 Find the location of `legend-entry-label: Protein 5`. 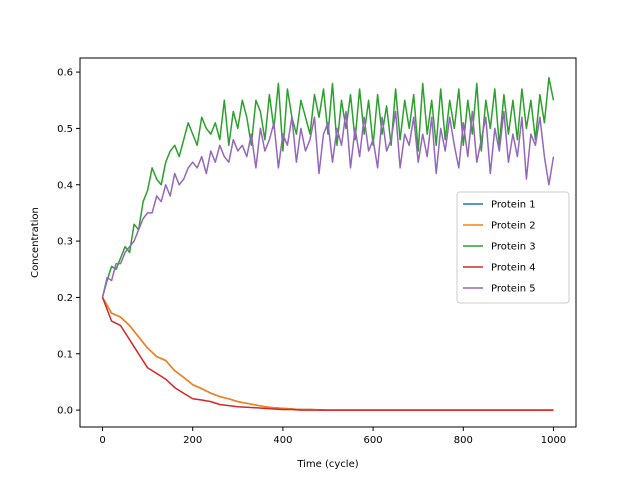

legend-entry-label: Protein 5 is located at coordinates (513, 289).